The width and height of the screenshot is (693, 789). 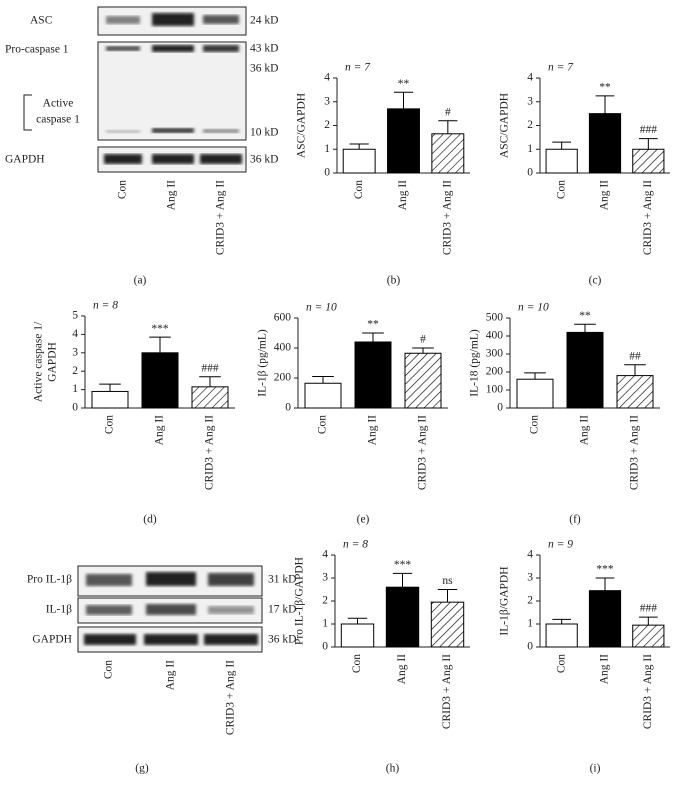 What do you see at coordinates (75, 316) in the screenshot?
I see `y-tick-label: 5` at bounding box center [75, 316].